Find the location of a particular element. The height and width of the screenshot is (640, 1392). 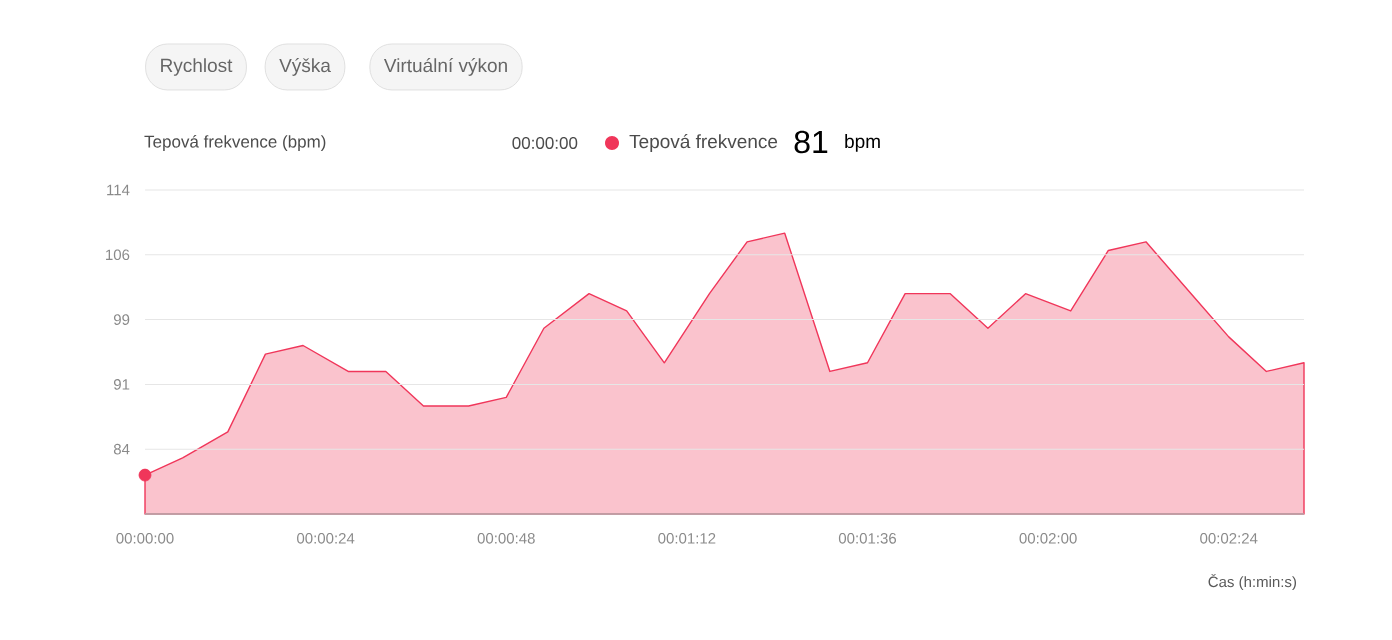

text: 00:00:00 is located at coordinates (545, 142).